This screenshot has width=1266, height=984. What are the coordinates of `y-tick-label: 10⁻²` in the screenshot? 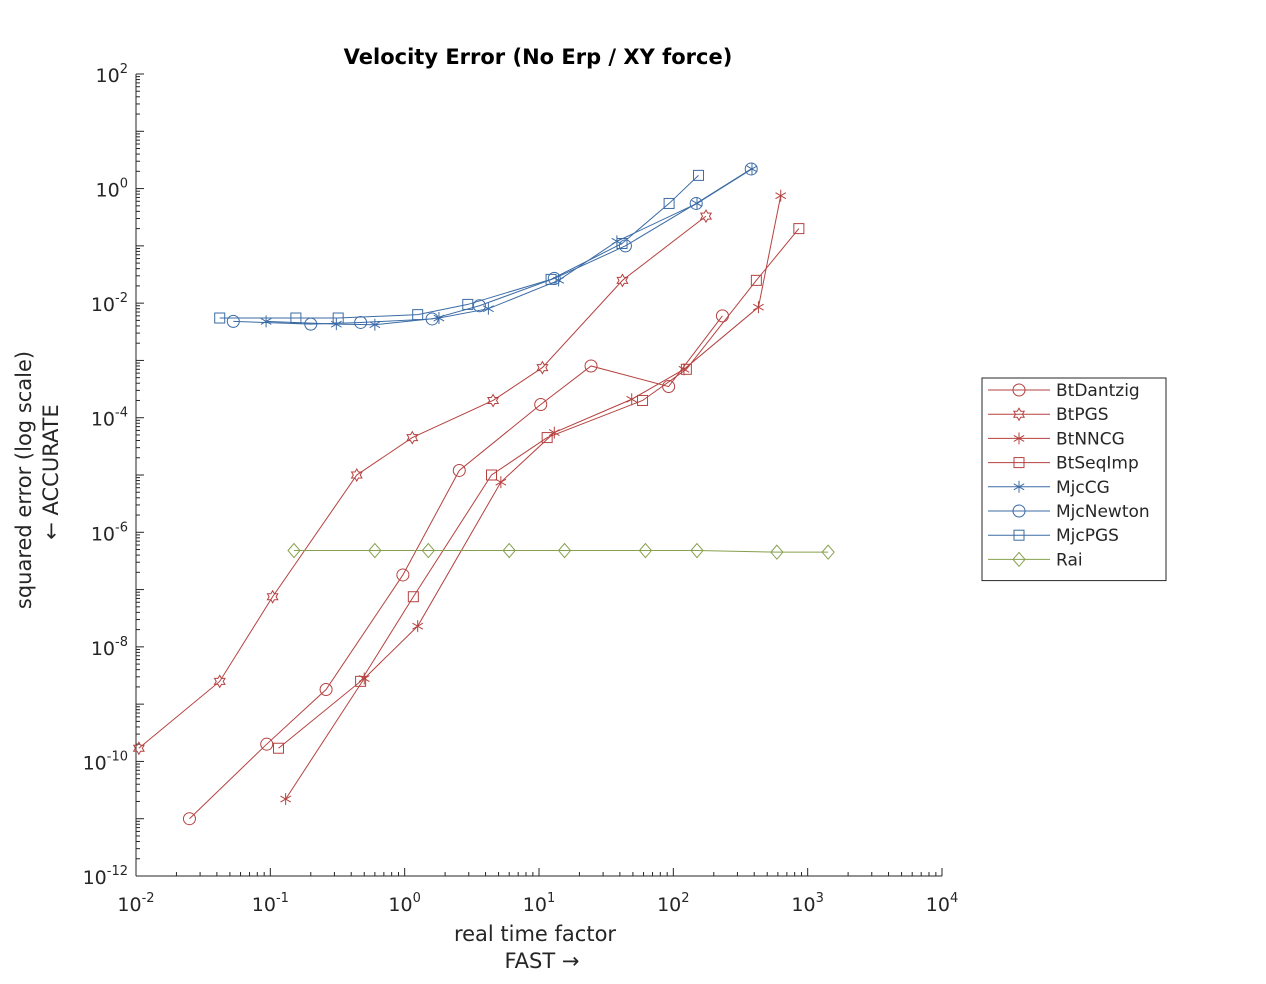 It's located at (109, 303).